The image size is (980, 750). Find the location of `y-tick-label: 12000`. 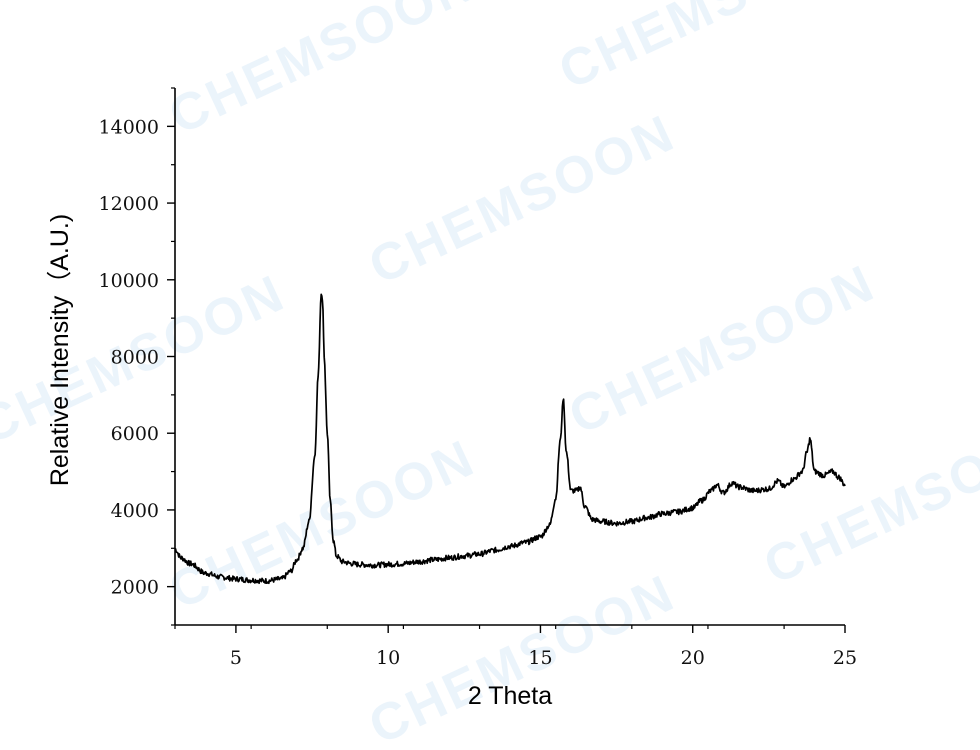

y-tick-label: 12000 is located at coordinates (129, 204).